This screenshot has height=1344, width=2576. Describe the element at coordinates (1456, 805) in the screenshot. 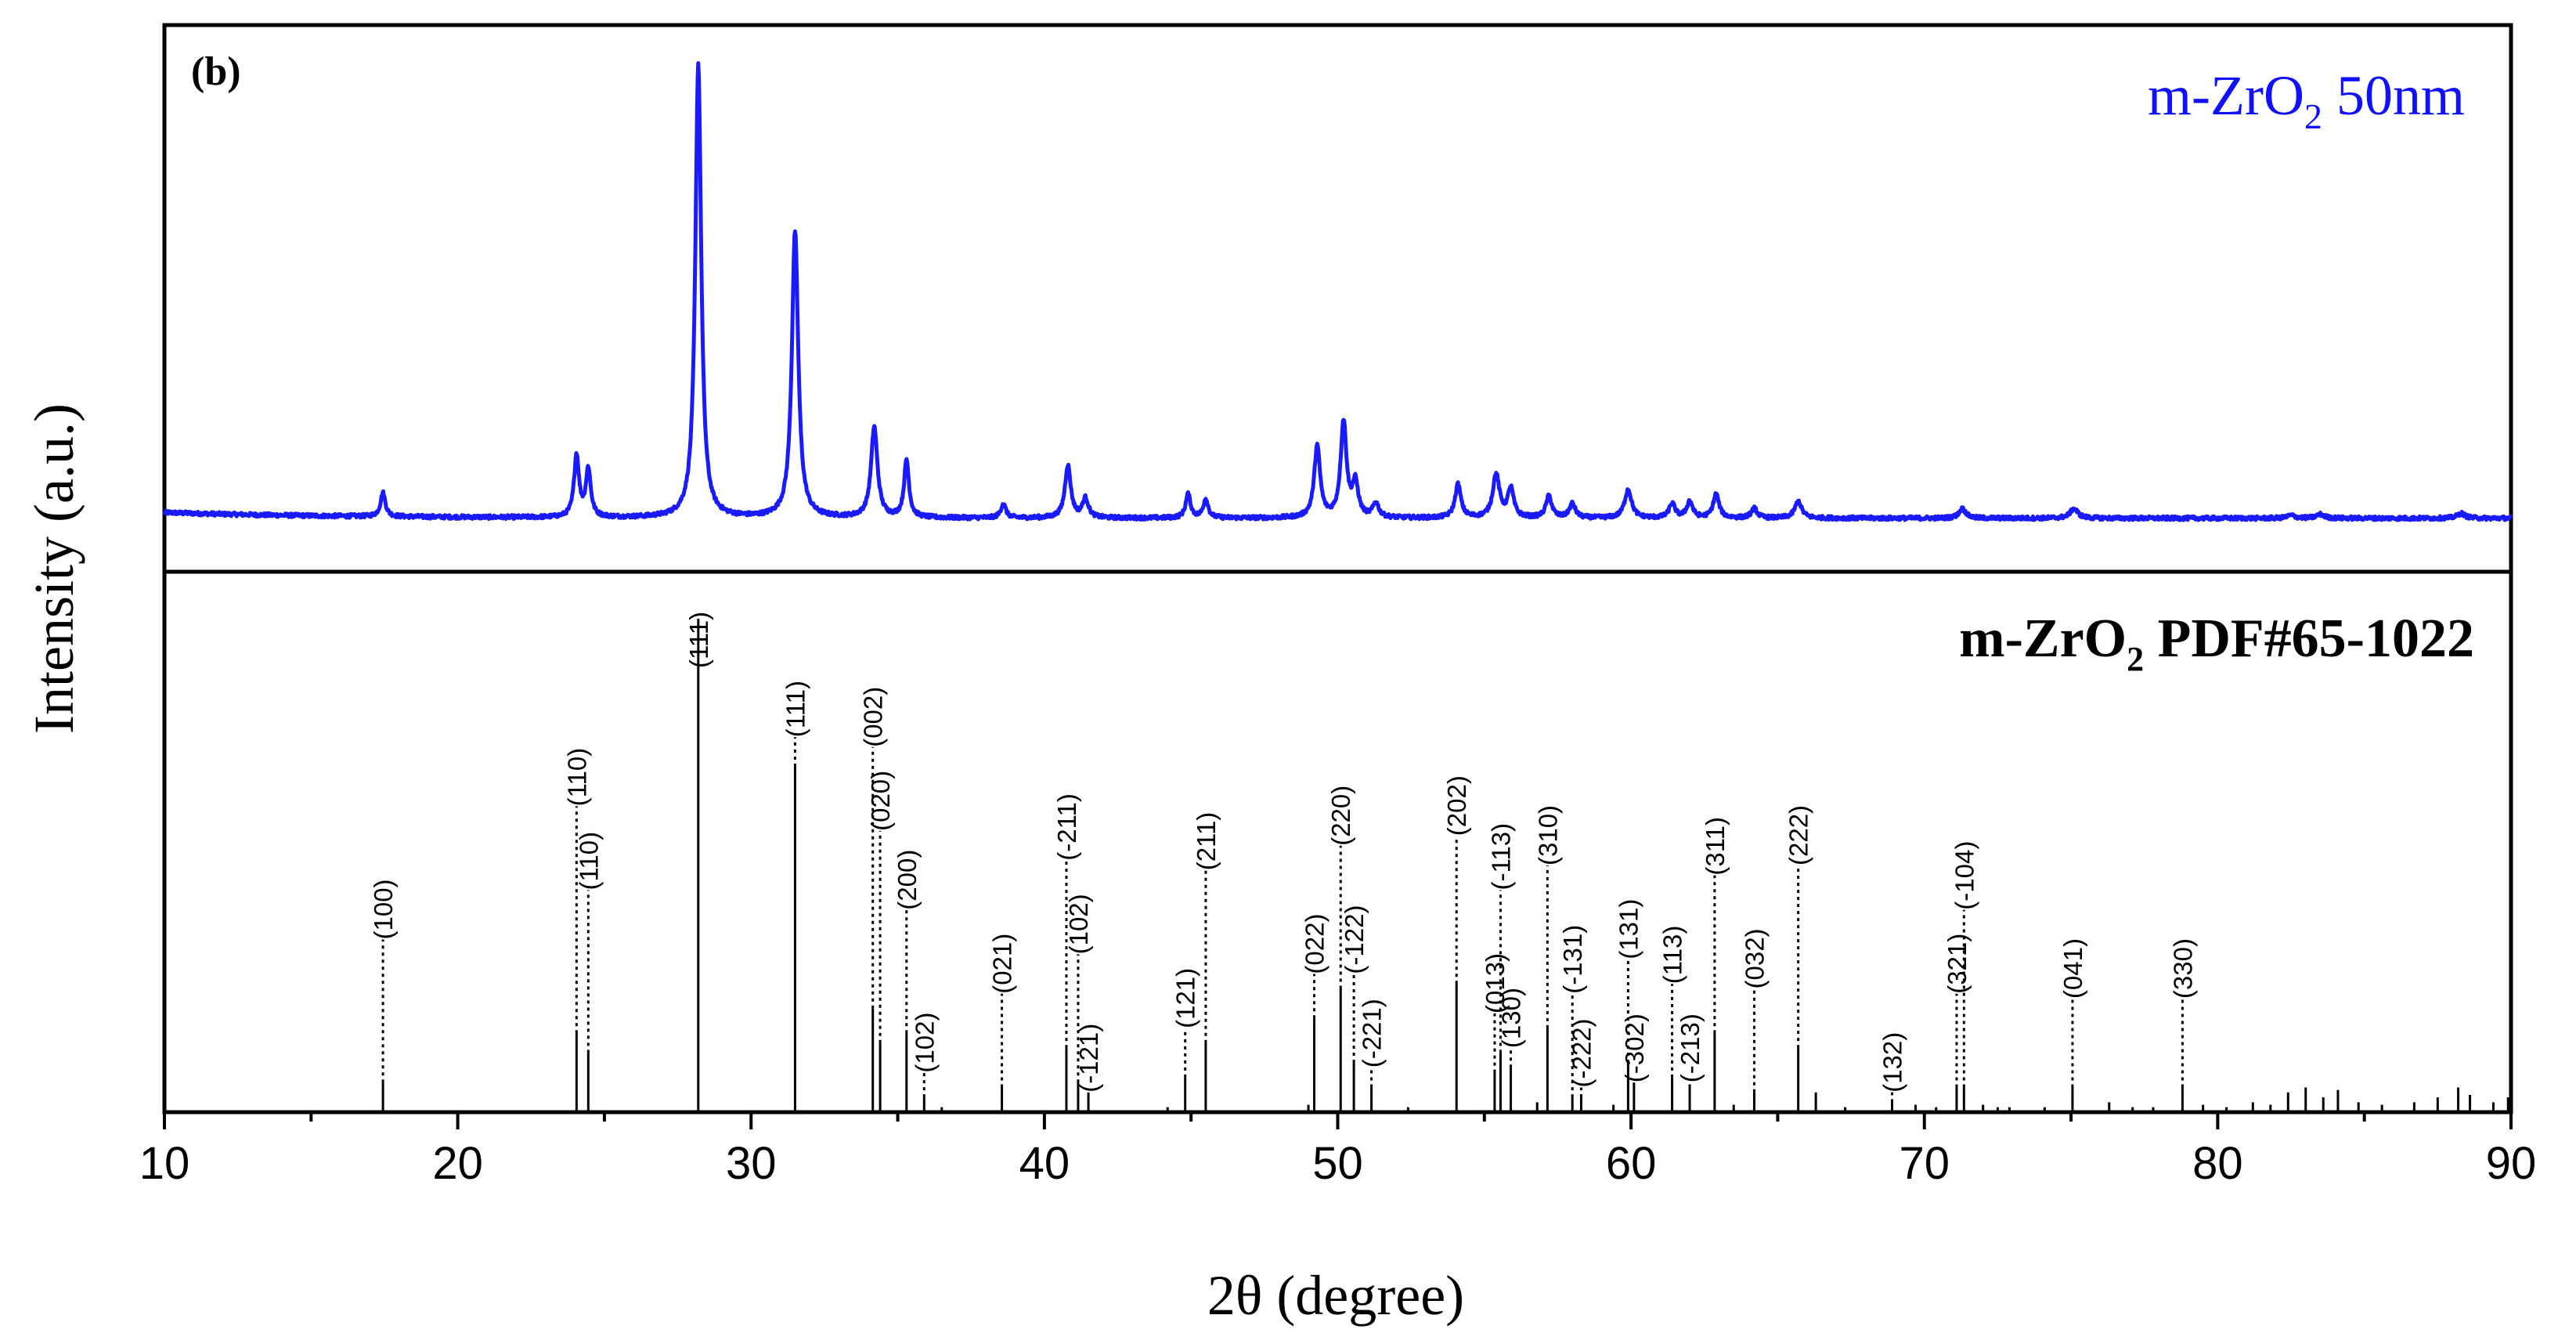

I see `hkl-label: (202)` at that location.